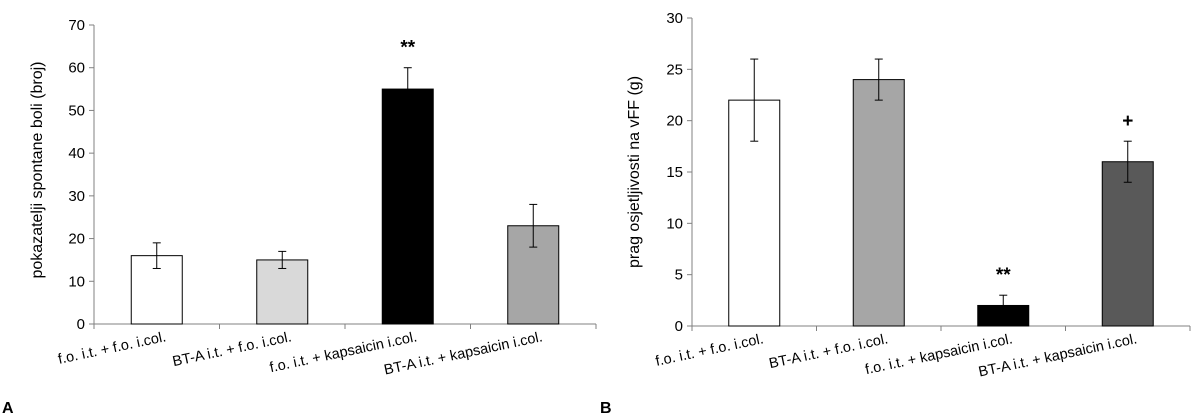 The width and height of the screenshot is (1192, 419). Describe the element at coordinates (76, 25) in the screenshot. I see `y-tick-label: 70` at that location.